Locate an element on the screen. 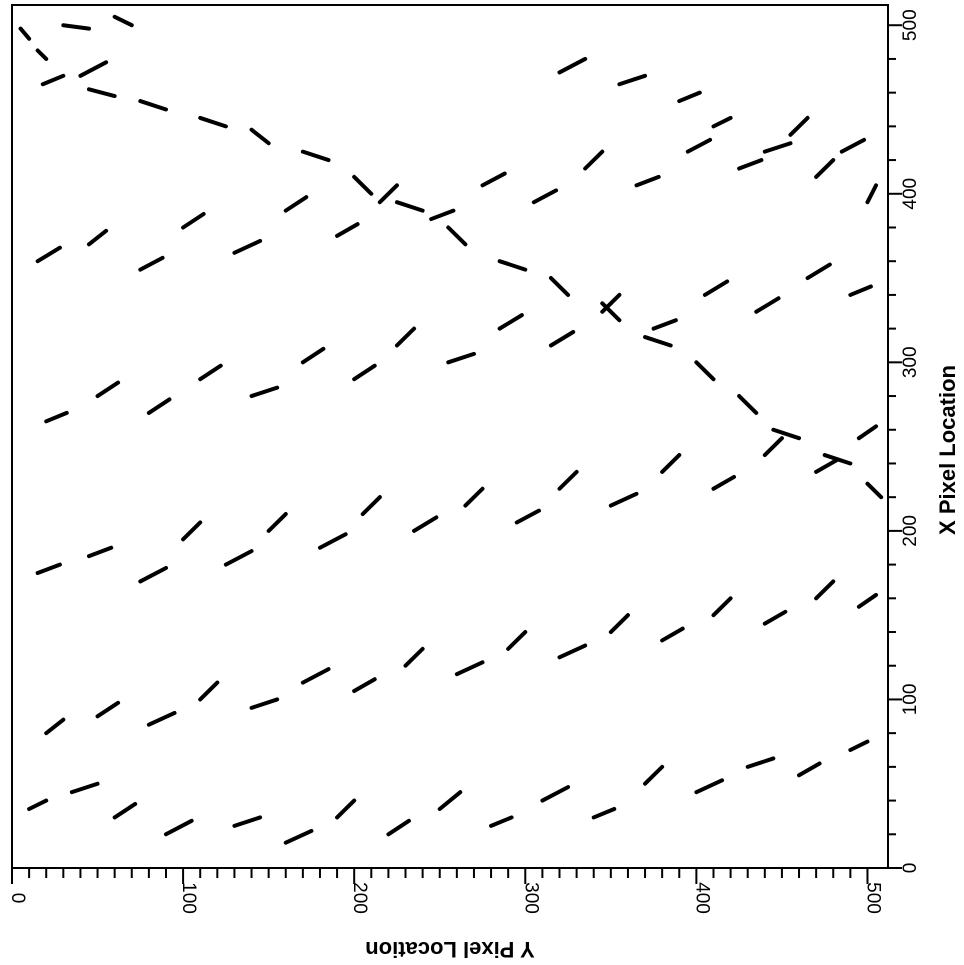 The image size is (964, 965). y-tick-label: 300 is located at coordinates (530, 898).